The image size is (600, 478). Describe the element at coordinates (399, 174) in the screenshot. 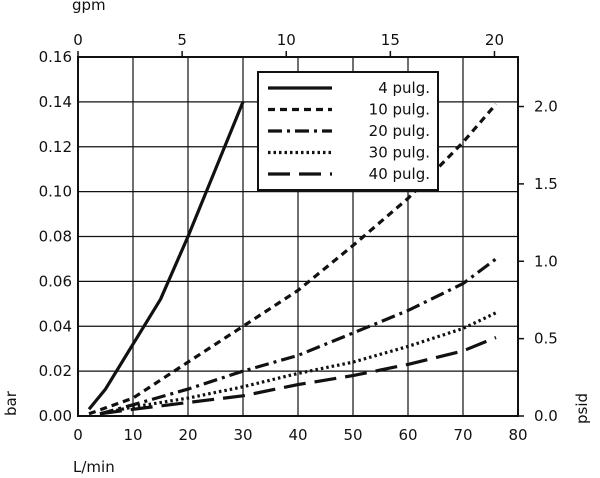

I see `legend-label: 40 pulg.` at that location.